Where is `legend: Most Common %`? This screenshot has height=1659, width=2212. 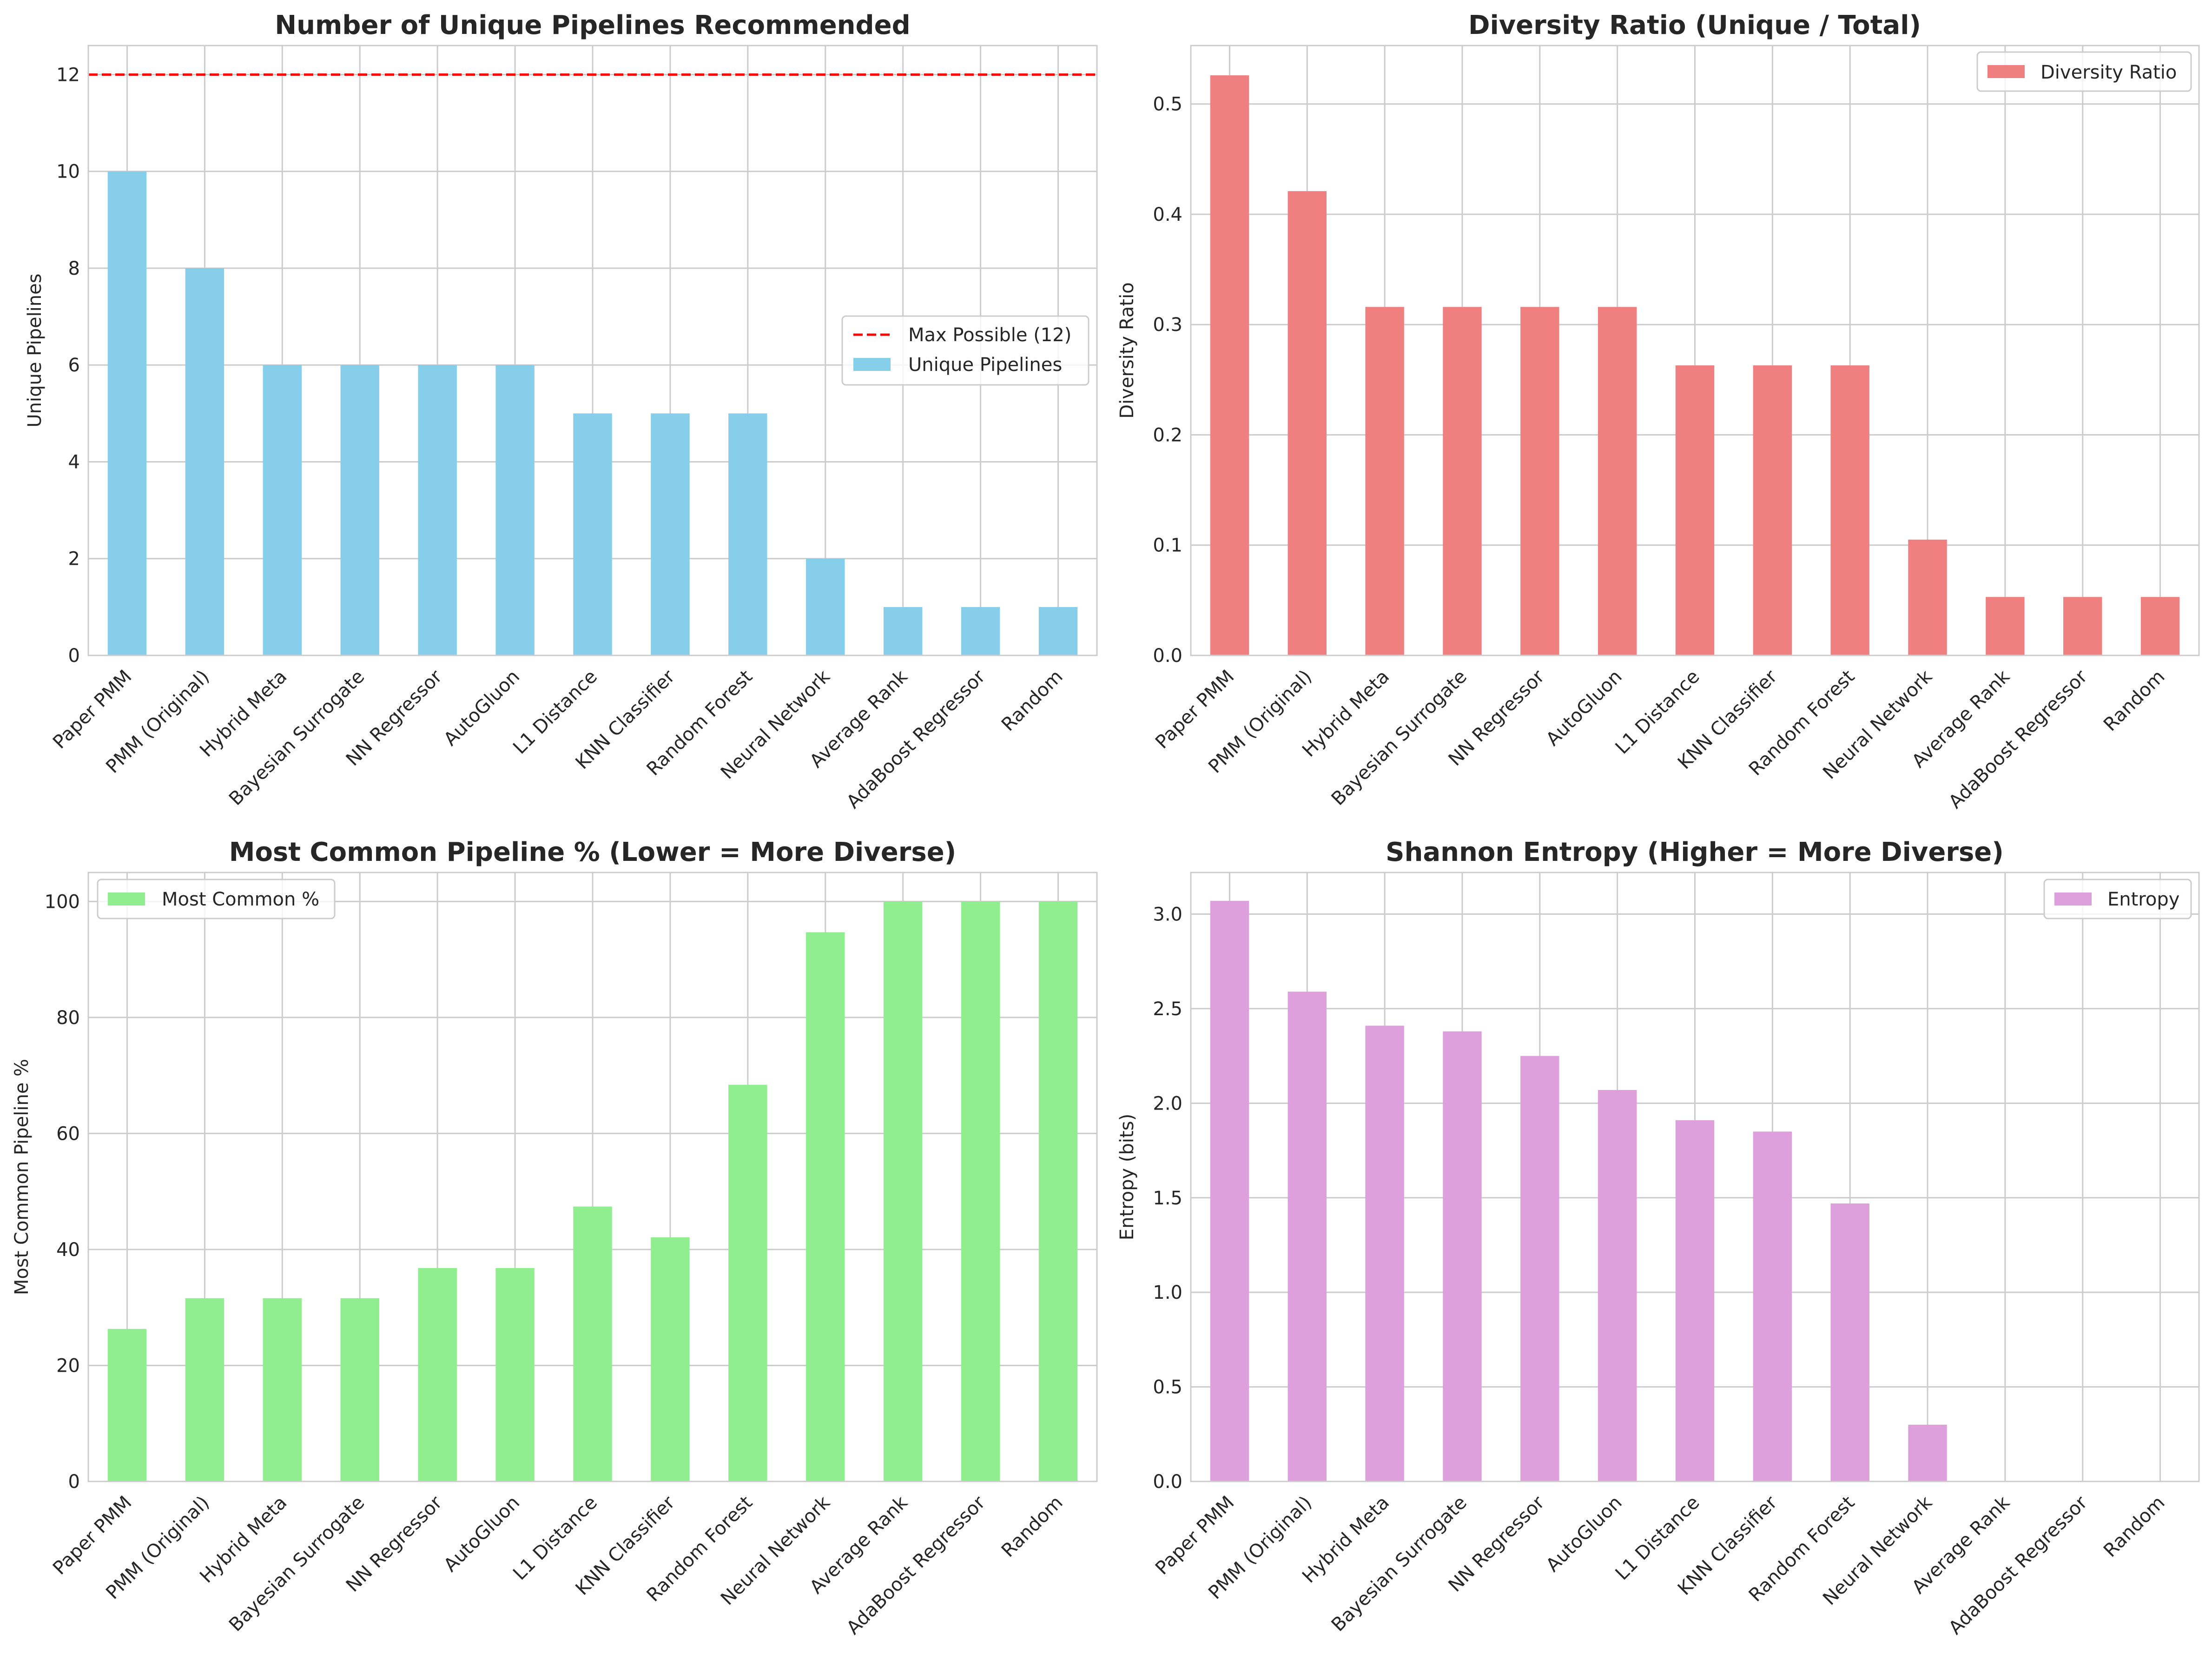 legend: Most Common % is located at coordinates (216, 899).